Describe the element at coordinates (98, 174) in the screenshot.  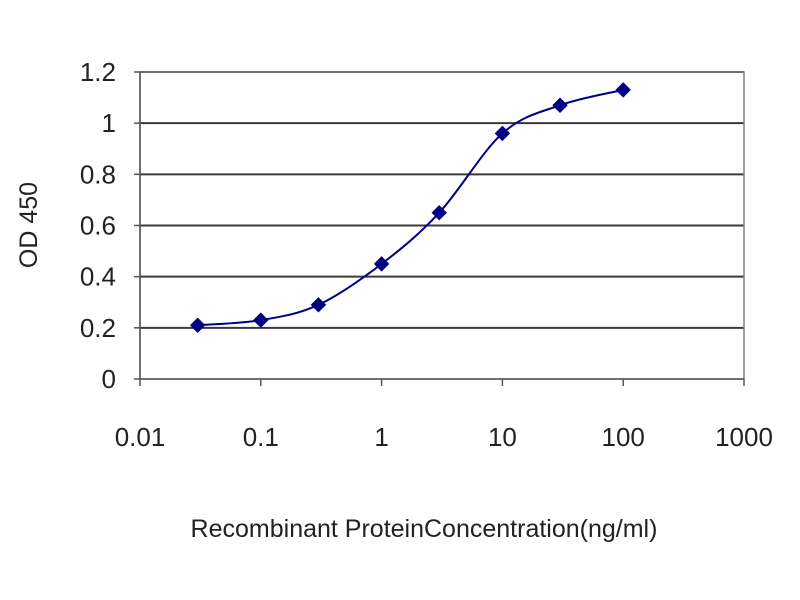
I see `y-tick-label-4: 0.8` at that location.